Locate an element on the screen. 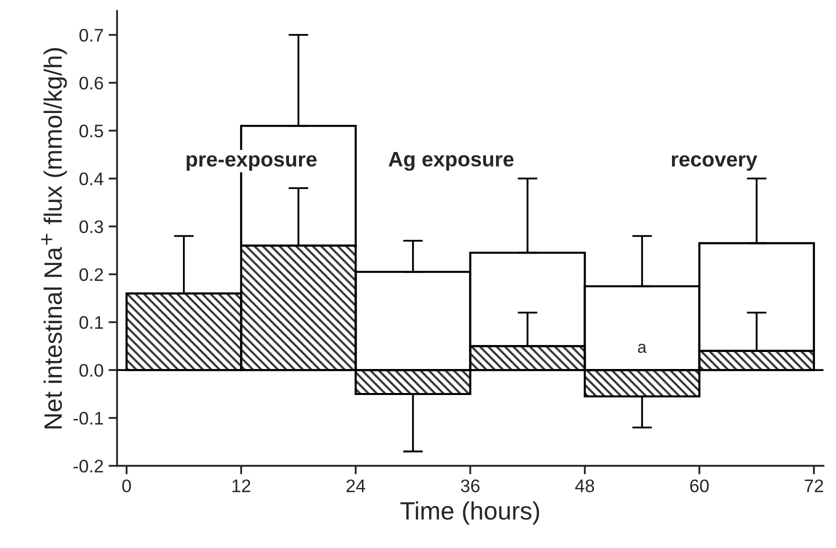 The image size is (836, 548). x-tick-label: 60 is located at coordinates (699, 485).